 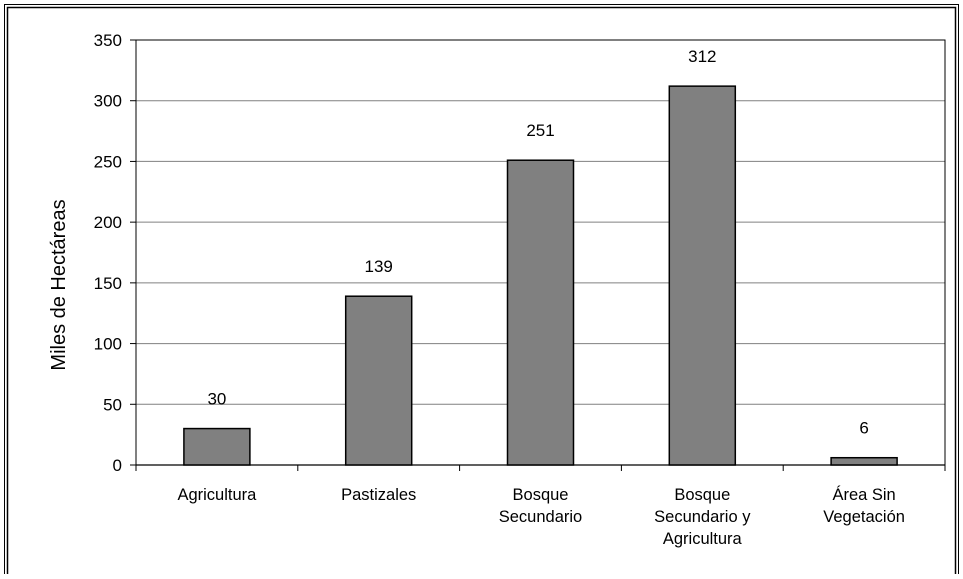 I want to click on x-category-label: Pastizales, so click(x=378, y=495).